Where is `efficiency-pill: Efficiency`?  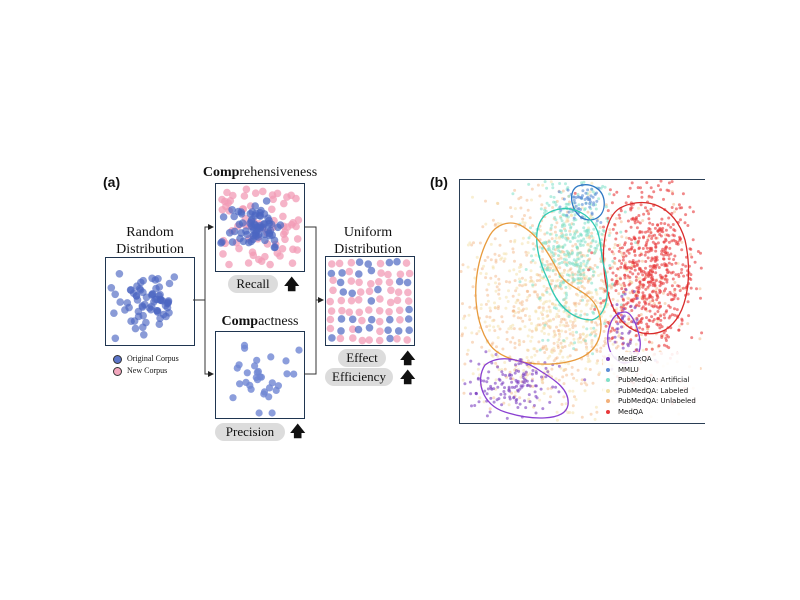
efficiency-pill: Efficiency is located at coordinates (359, 377).